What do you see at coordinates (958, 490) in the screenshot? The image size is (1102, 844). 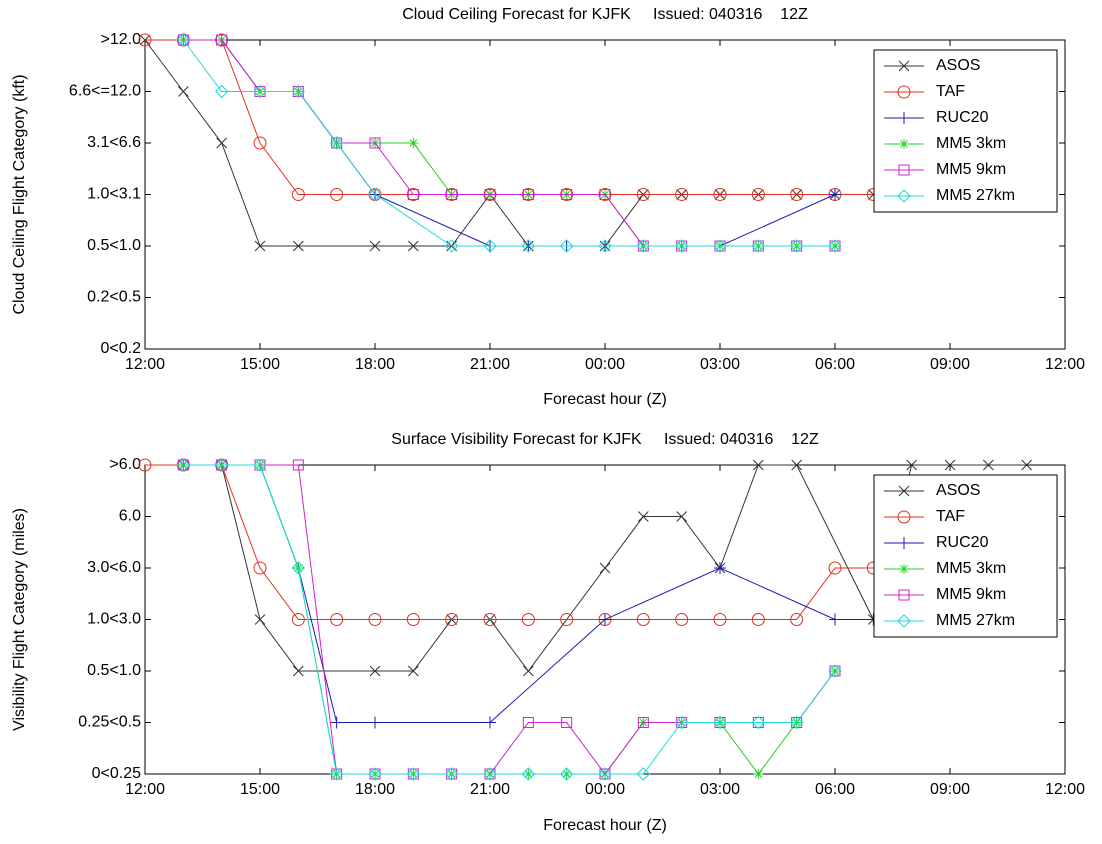 I see `legend-label: ASOS` at bounding box center [958, 490].